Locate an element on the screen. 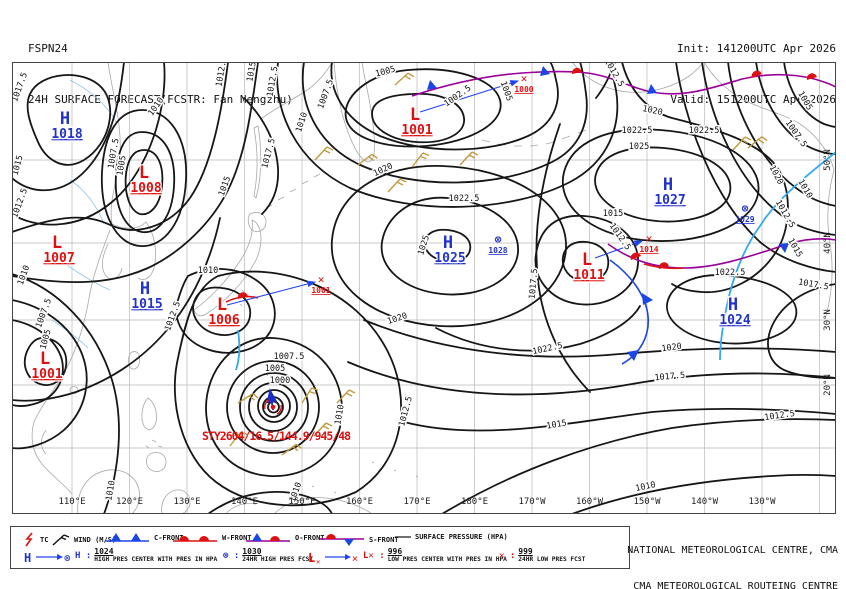  product-id: FSPN24 is located at coordinates (48, 48).